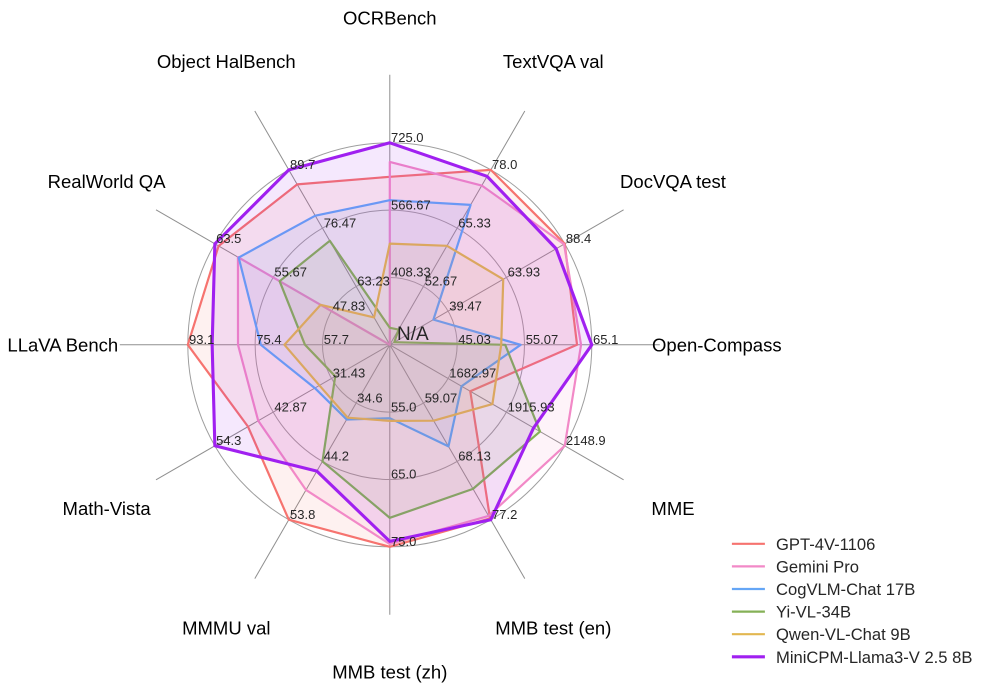 This screenshot has height=695, width=986. I want to click on svg-text: 65.0, so click(403, 474).